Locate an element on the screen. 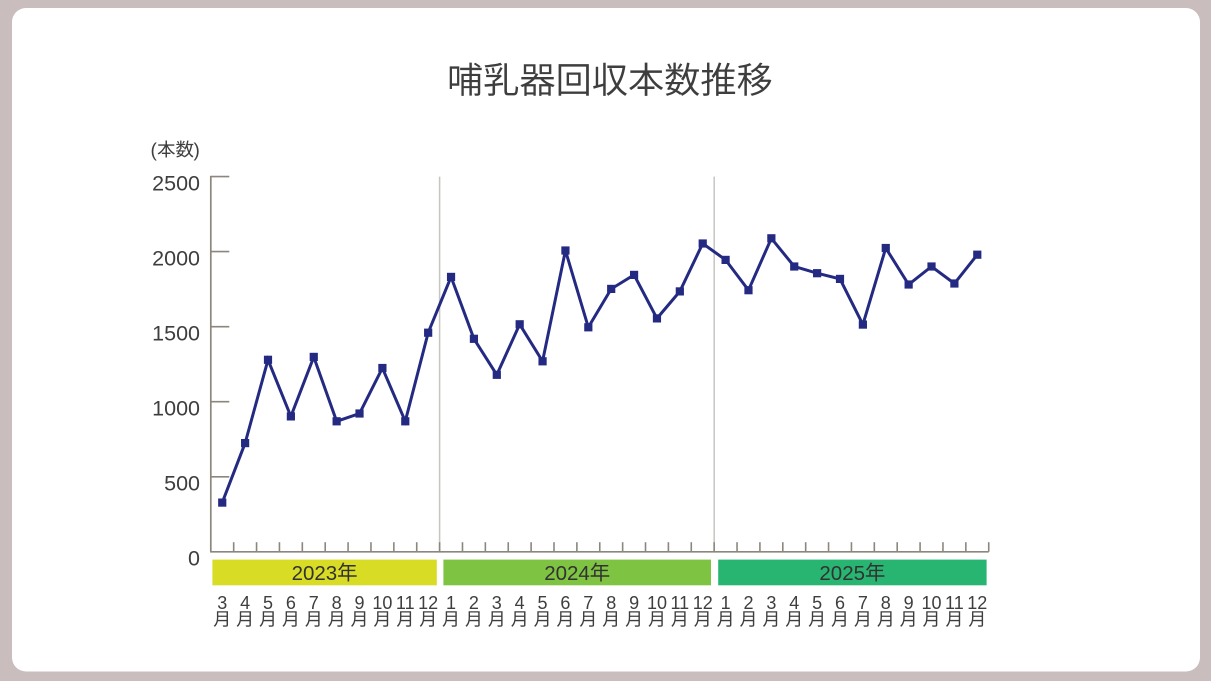 Image resolution: width=1211 pixels, height=681 pixels. svg-text: 1500 is located at coordinates (176, 334).